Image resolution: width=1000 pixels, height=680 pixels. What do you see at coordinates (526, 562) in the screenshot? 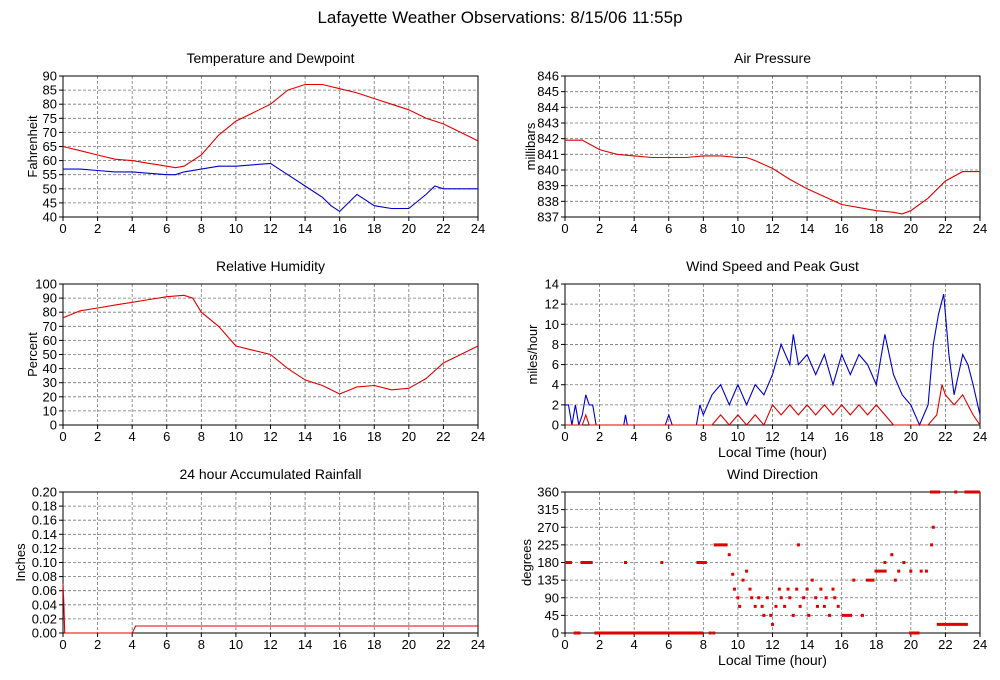
I see `y-axis-label: degrees` at bounding box center [526, 562].